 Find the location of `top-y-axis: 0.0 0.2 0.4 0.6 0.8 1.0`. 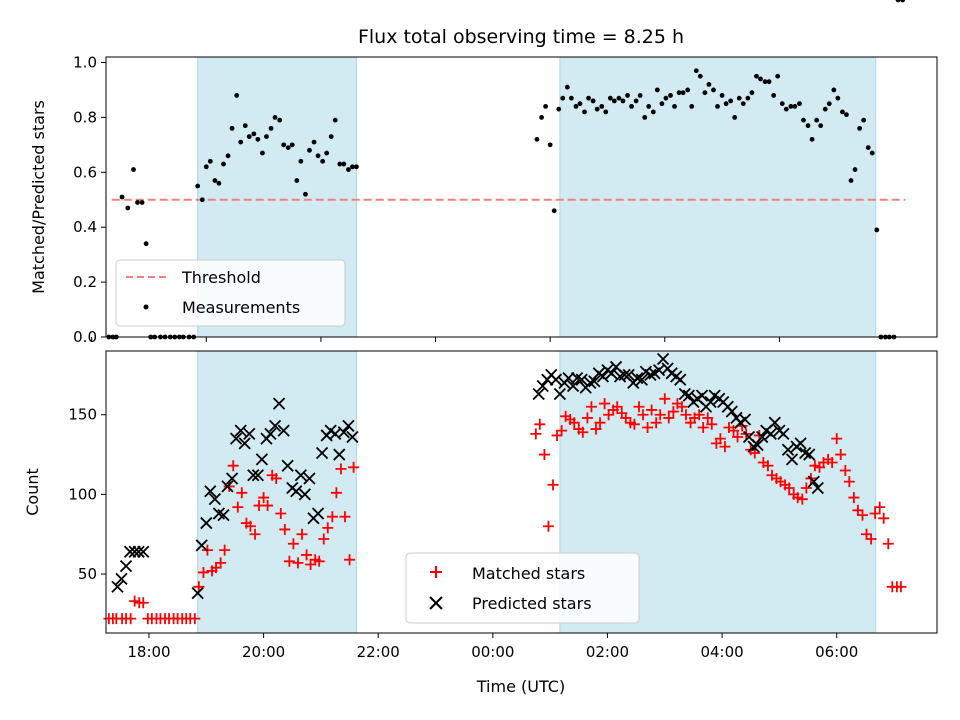

top-y-axis: 0.0 0.2 0.4 0.6 0.8 1.0 is located at coordinates (89, 199).